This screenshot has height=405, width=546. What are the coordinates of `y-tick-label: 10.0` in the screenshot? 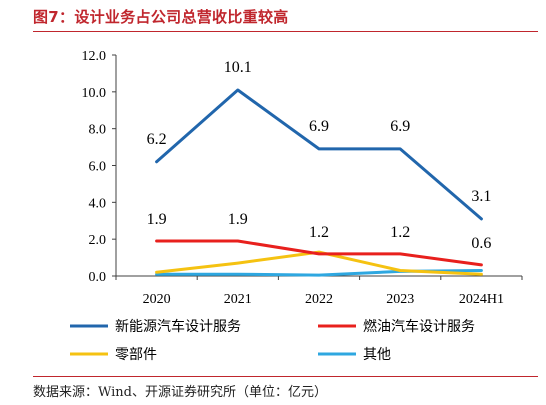 It's located at (94, 93).